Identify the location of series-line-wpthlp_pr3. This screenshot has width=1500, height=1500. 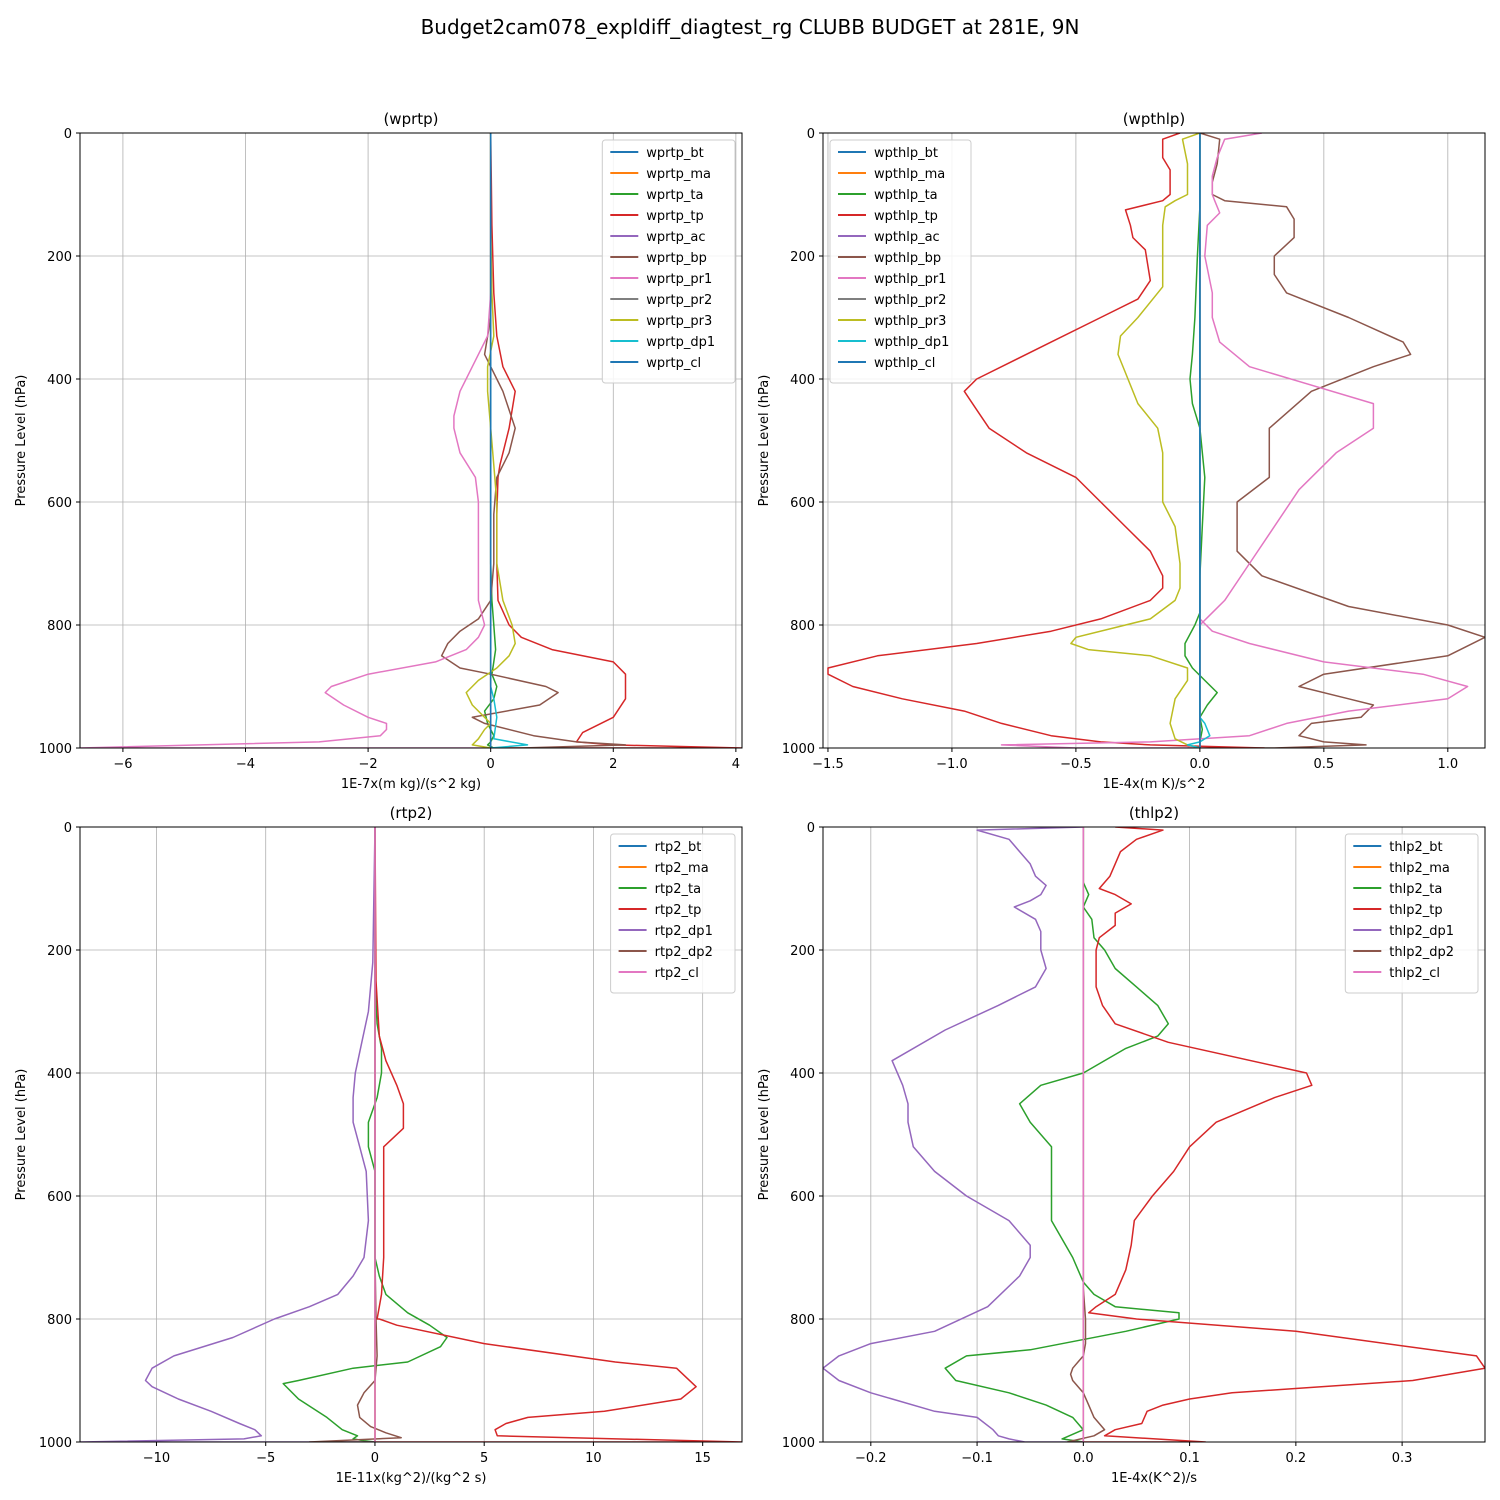
(1135, 440).